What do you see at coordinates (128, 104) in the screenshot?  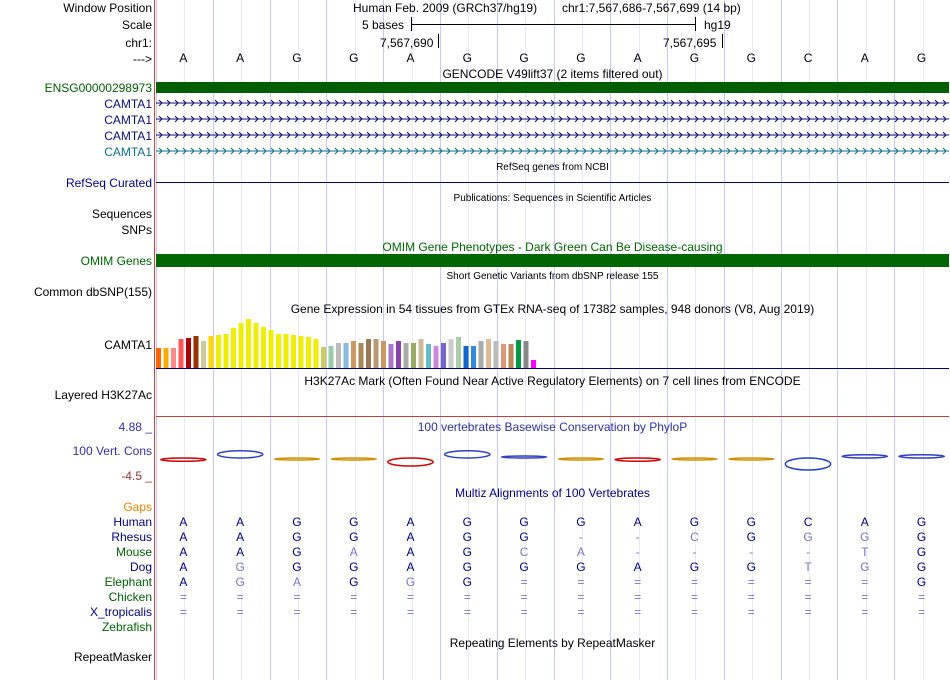 I see `camta1-label-1: CAMTA1` at bounding box center [128, 104].